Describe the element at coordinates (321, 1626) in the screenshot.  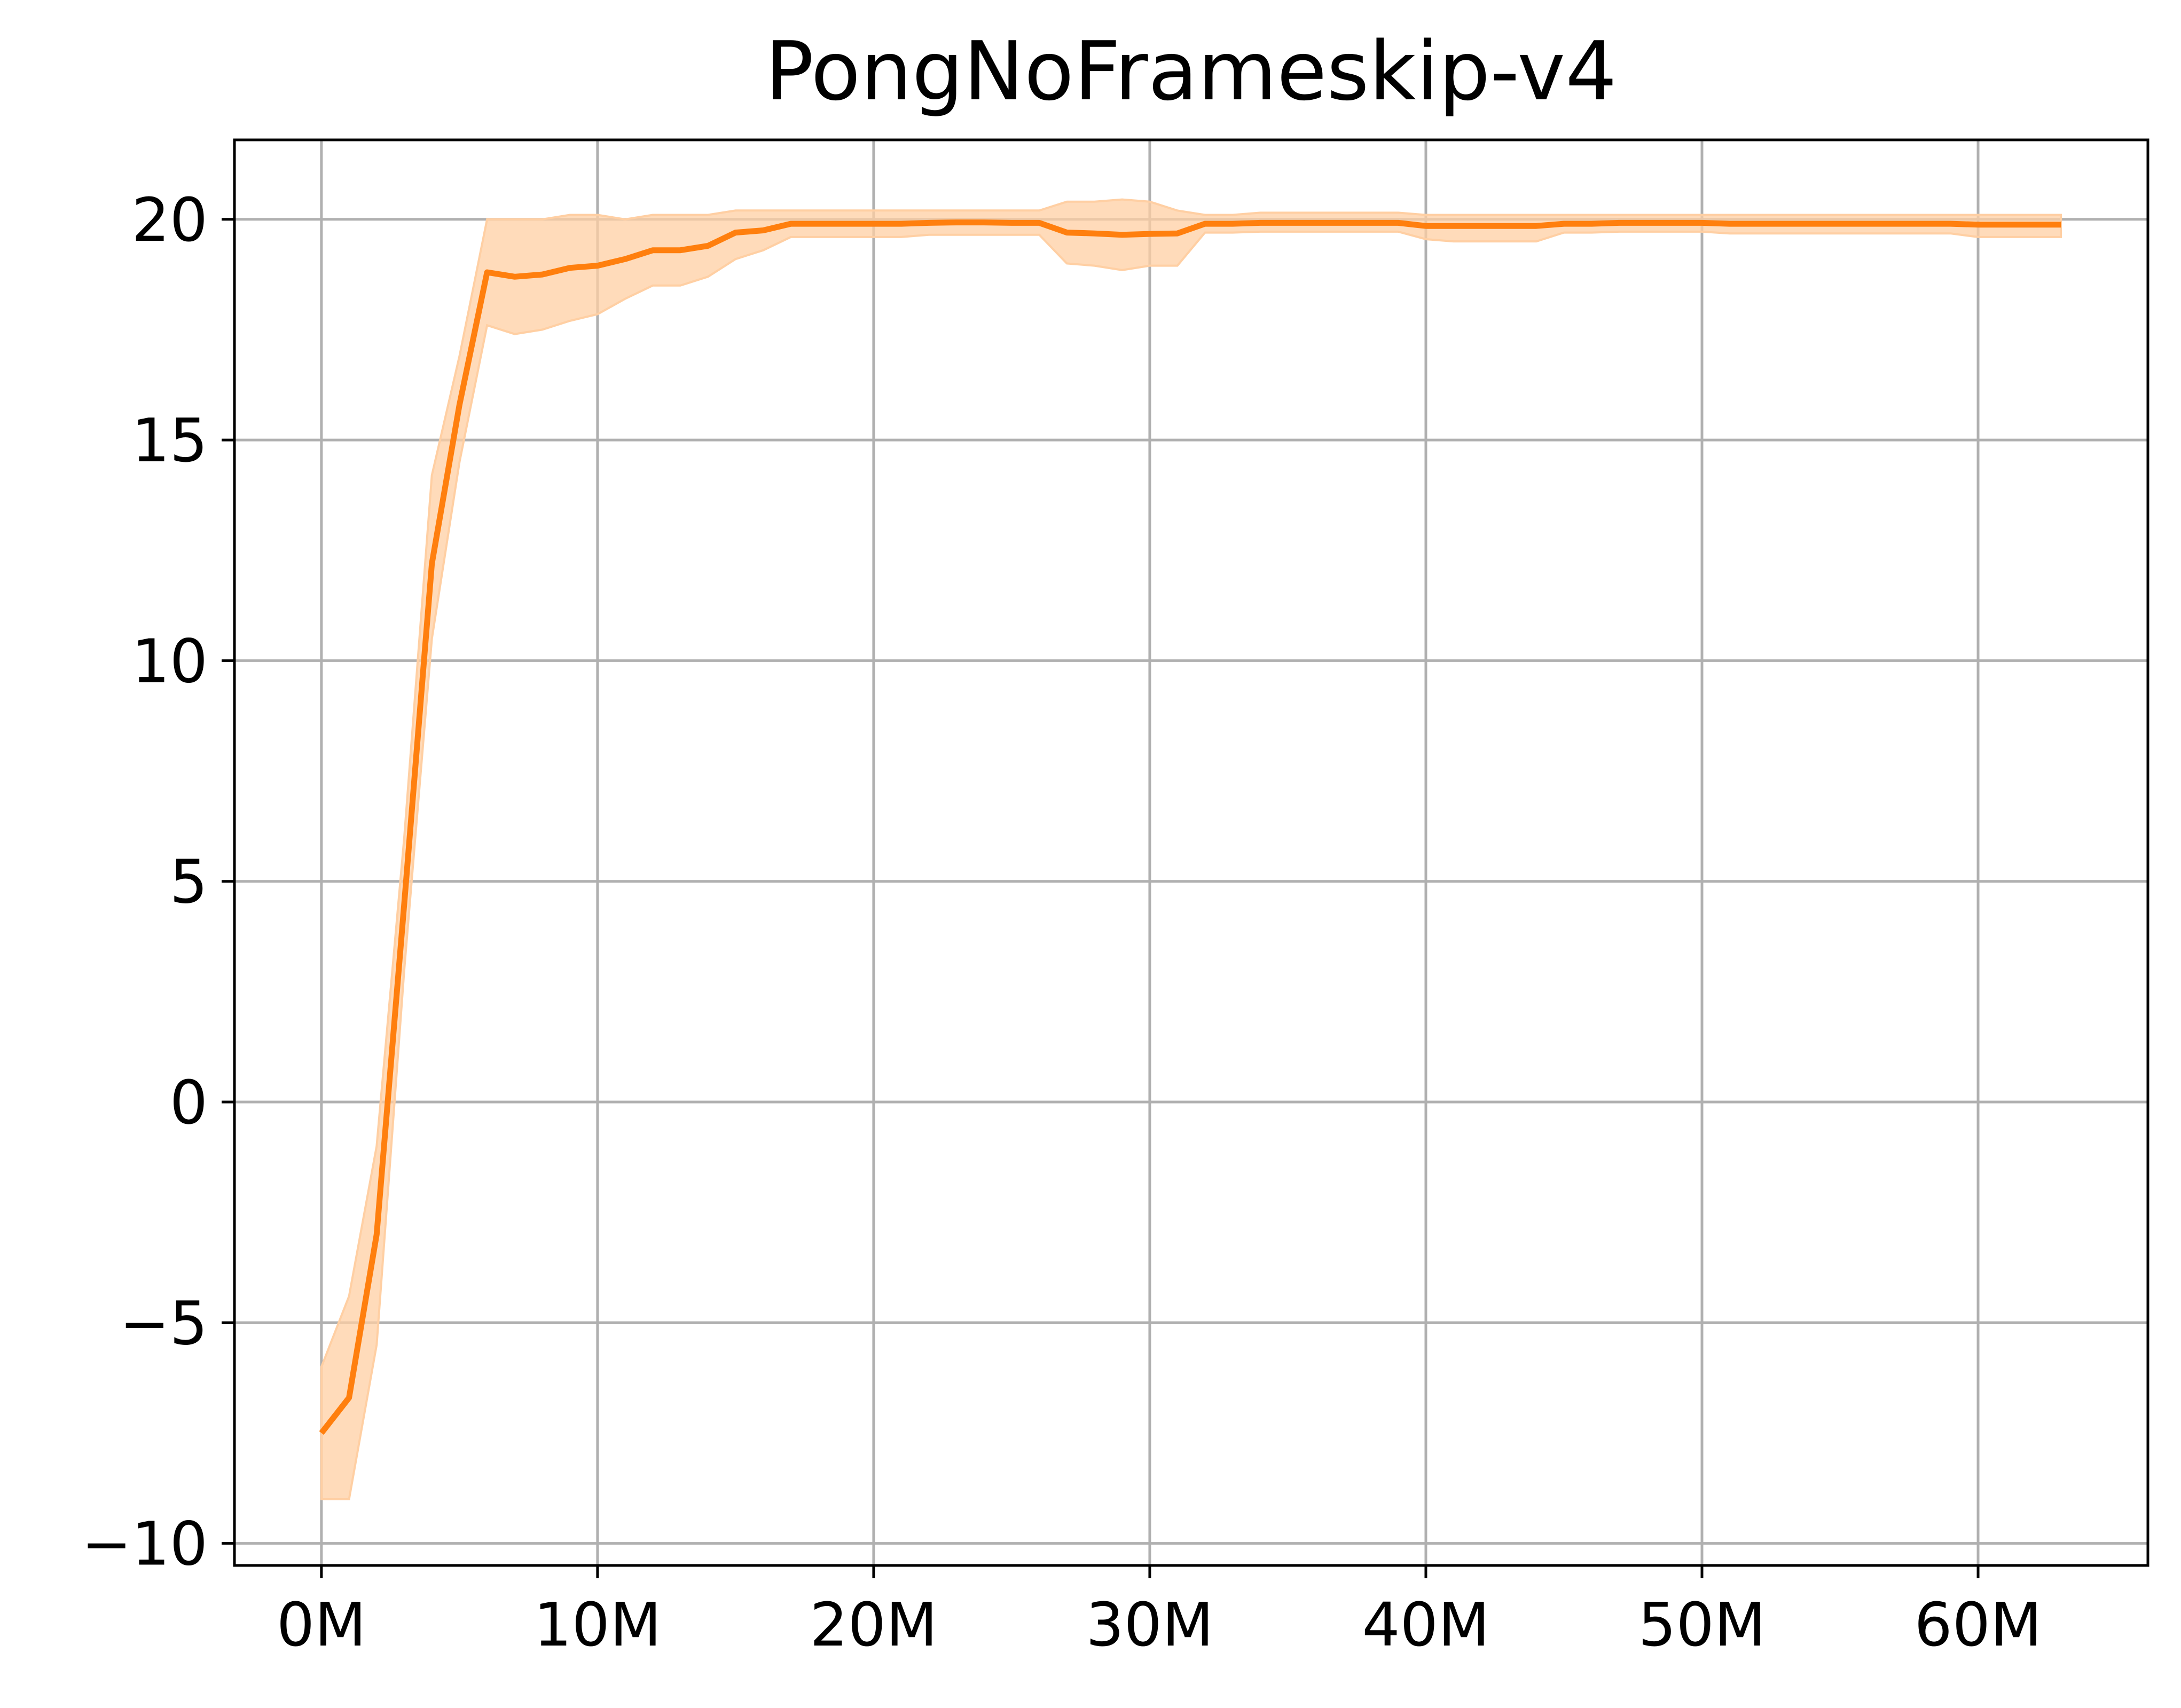
I see `x-tick-label: 0M` at that location.